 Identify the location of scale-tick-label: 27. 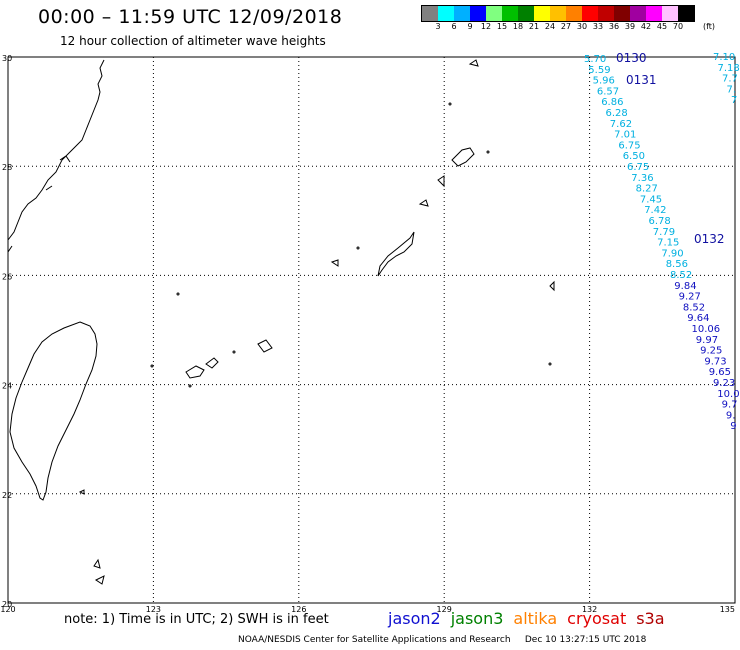
(566, 26).